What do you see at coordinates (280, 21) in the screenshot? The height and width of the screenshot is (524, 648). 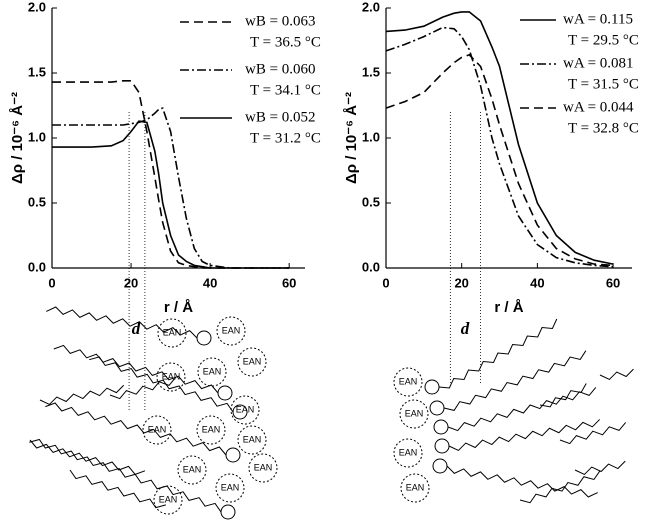 I see `legend-label: wB = 0.063` at bounding box center [280, 21].